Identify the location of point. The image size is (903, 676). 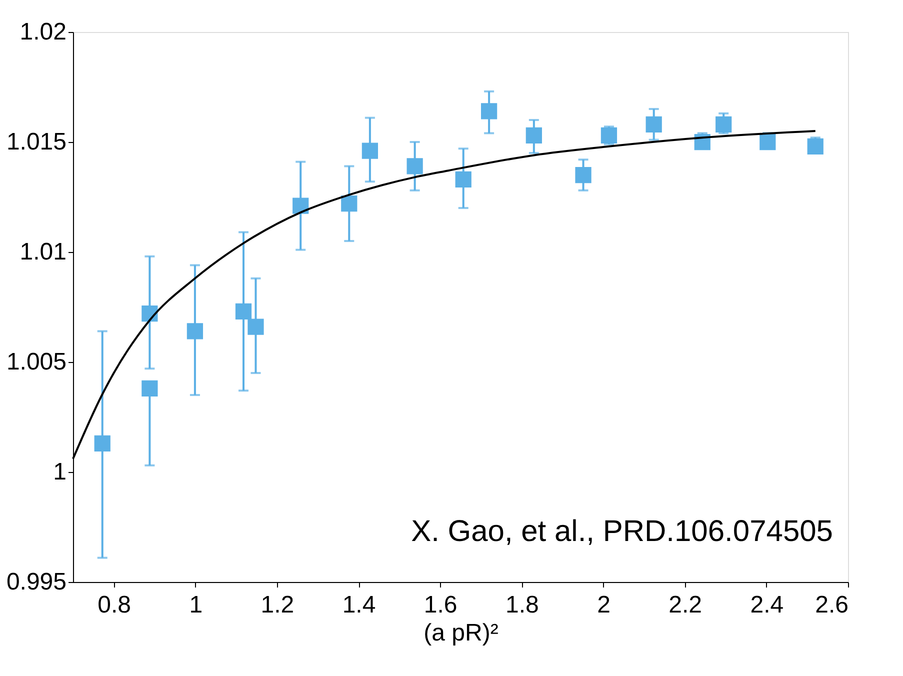
(256, 326).